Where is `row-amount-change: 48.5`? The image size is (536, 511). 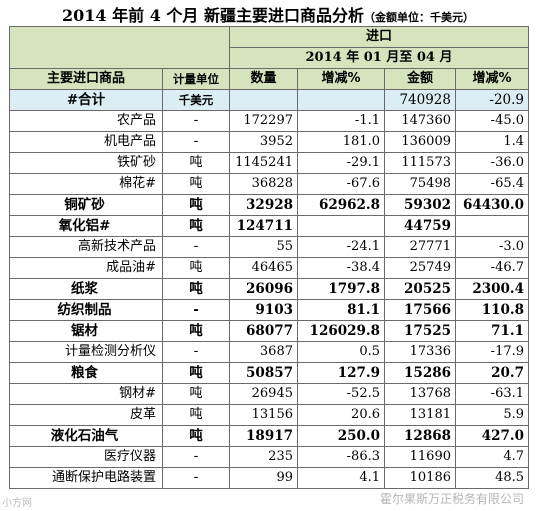 row-amount-change: 48.5 is located at coordinates (492, 478).